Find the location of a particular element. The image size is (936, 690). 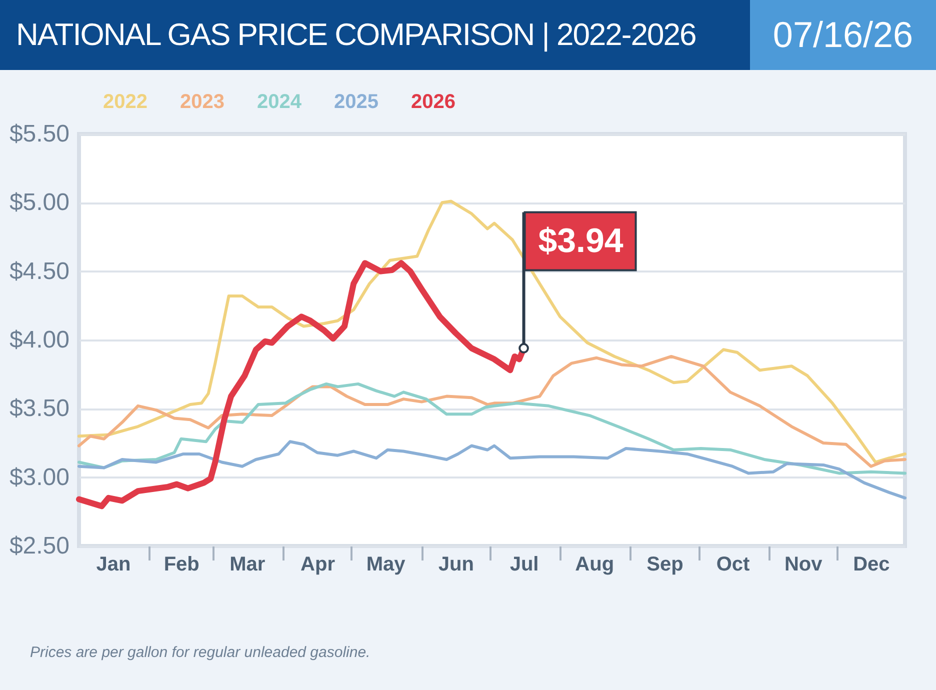

chart-title: NATIONAL GAS PRICE COMPARISON | 2022-2026 is located at coordinates (356, 35).